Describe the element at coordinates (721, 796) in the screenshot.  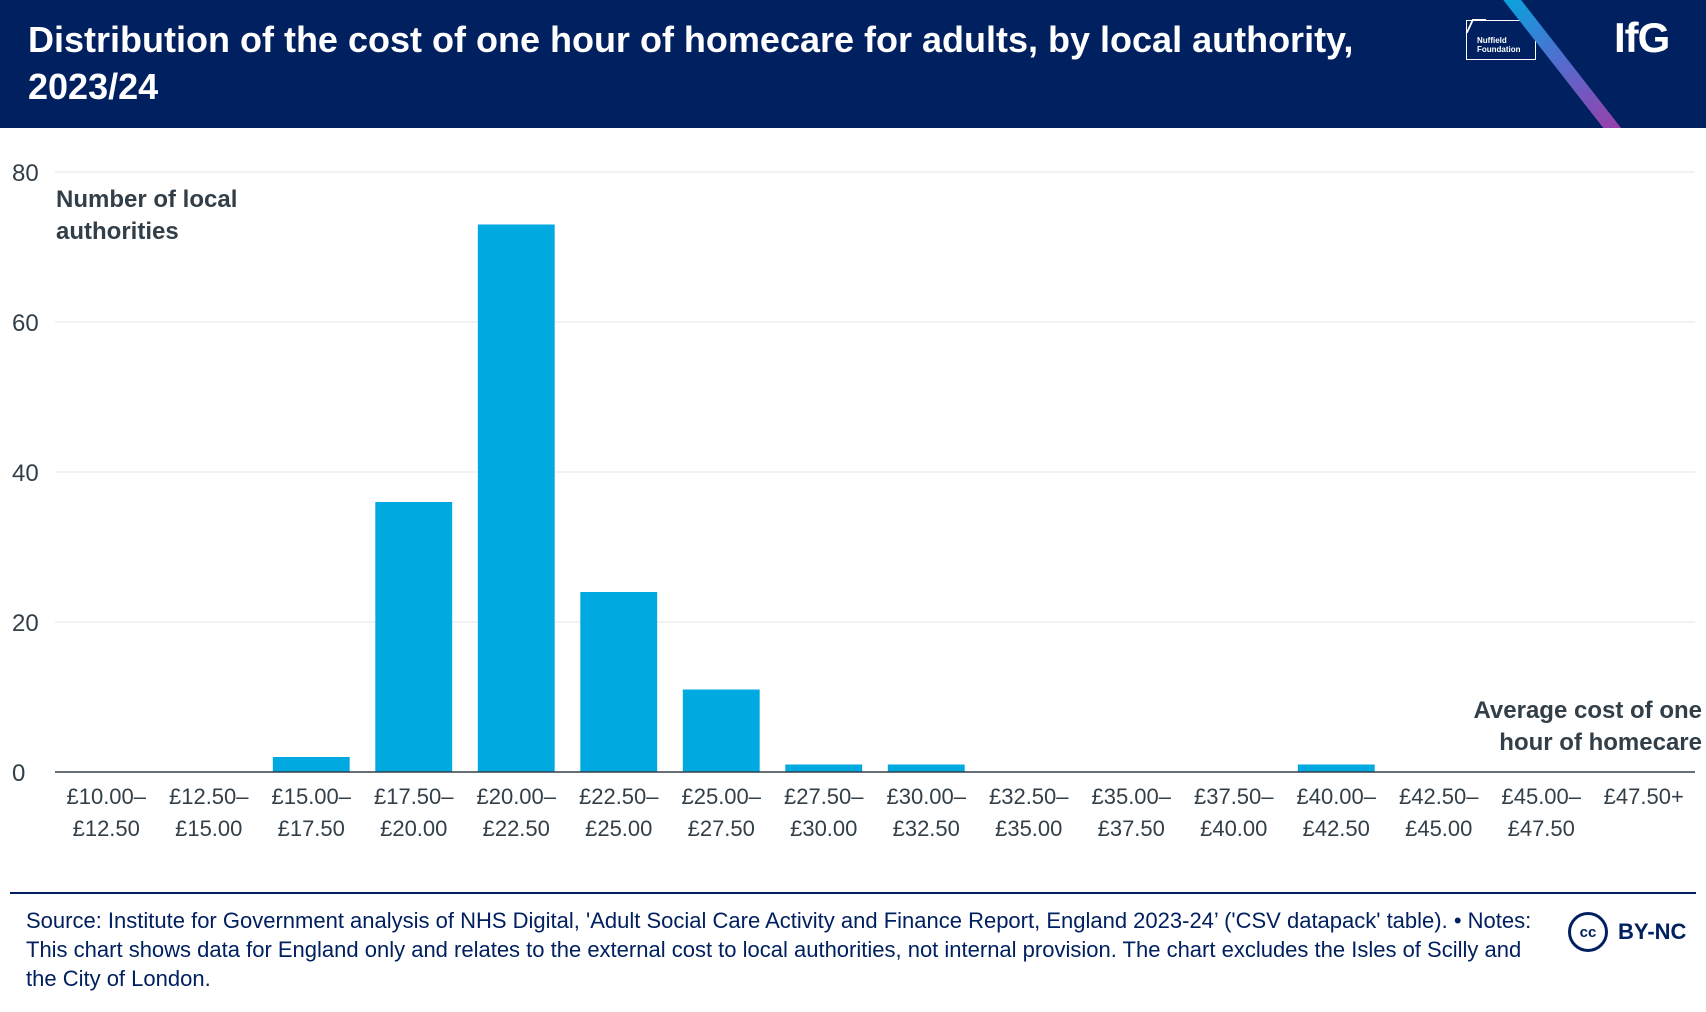
I see `x-tick-label: £25.00–` at that location.